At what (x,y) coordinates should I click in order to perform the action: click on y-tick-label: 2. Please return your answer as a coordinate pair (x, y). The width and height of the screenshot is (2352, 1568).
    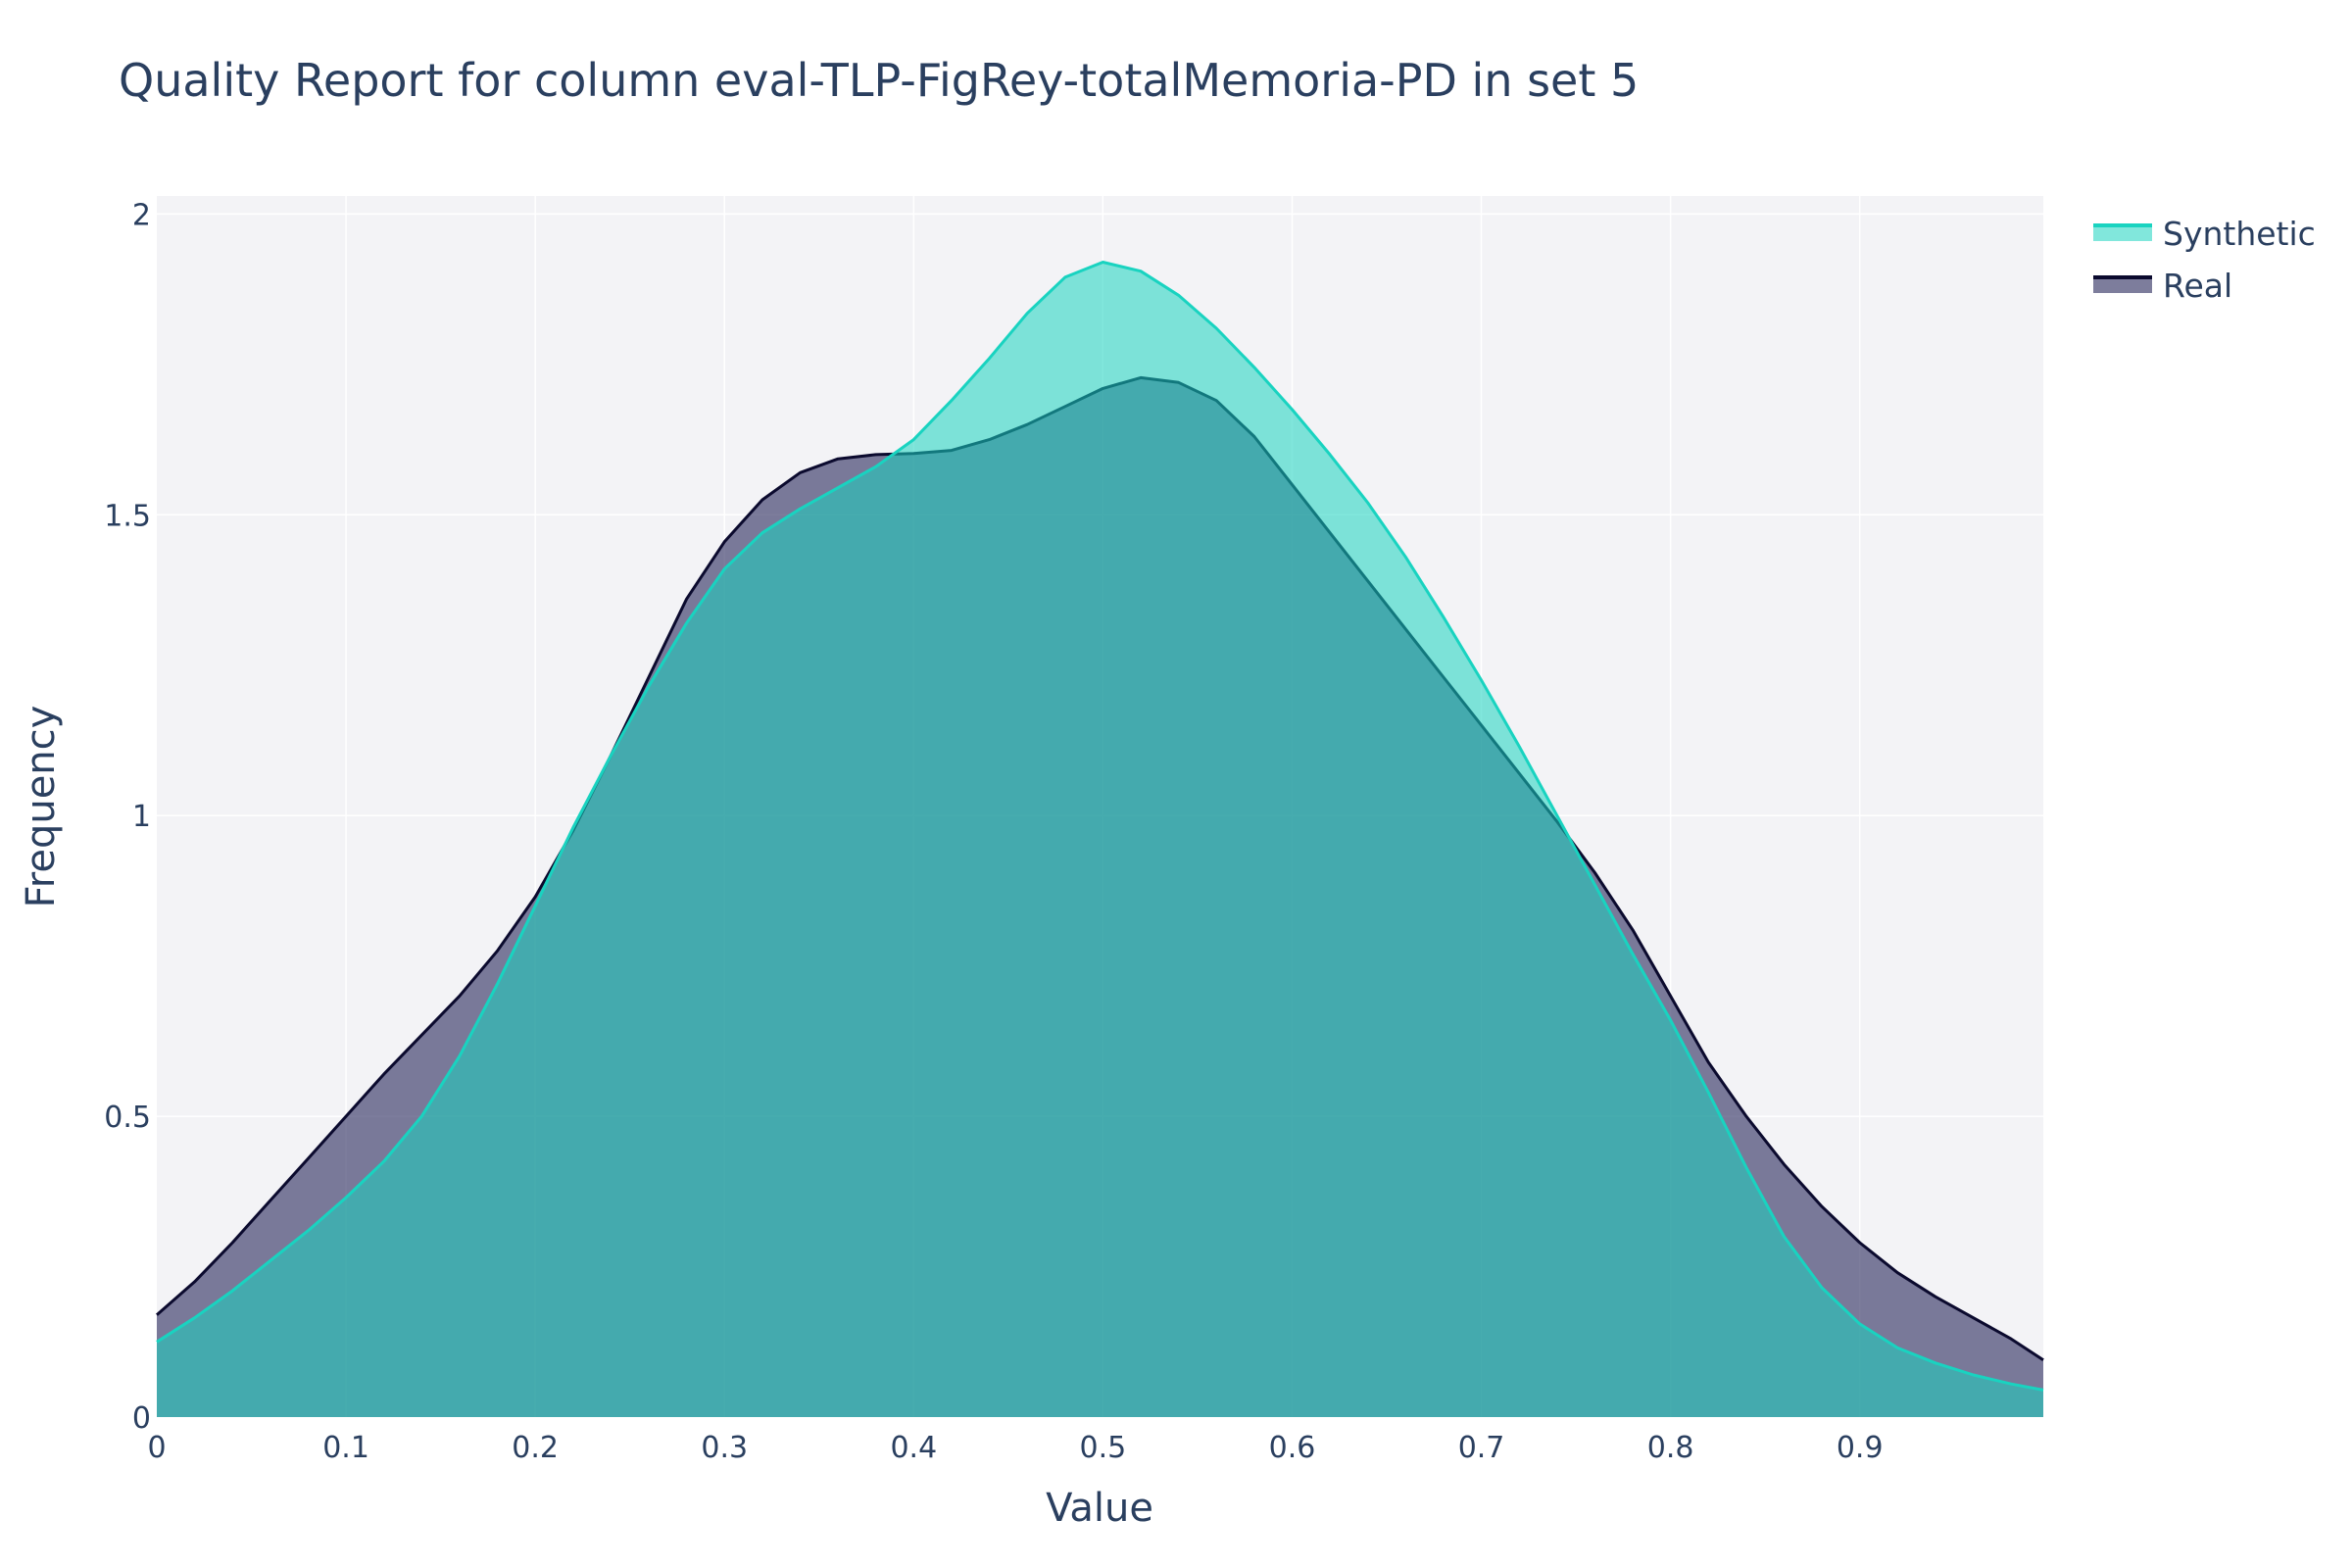
    Looking at the image, I should click on (141, 215).